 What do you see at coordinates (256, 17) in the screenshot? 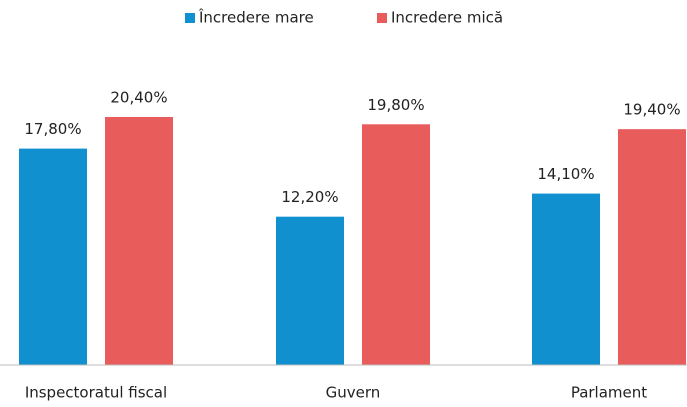
I see `legend-label: Încredere mare` at bounding box center [256, 17].